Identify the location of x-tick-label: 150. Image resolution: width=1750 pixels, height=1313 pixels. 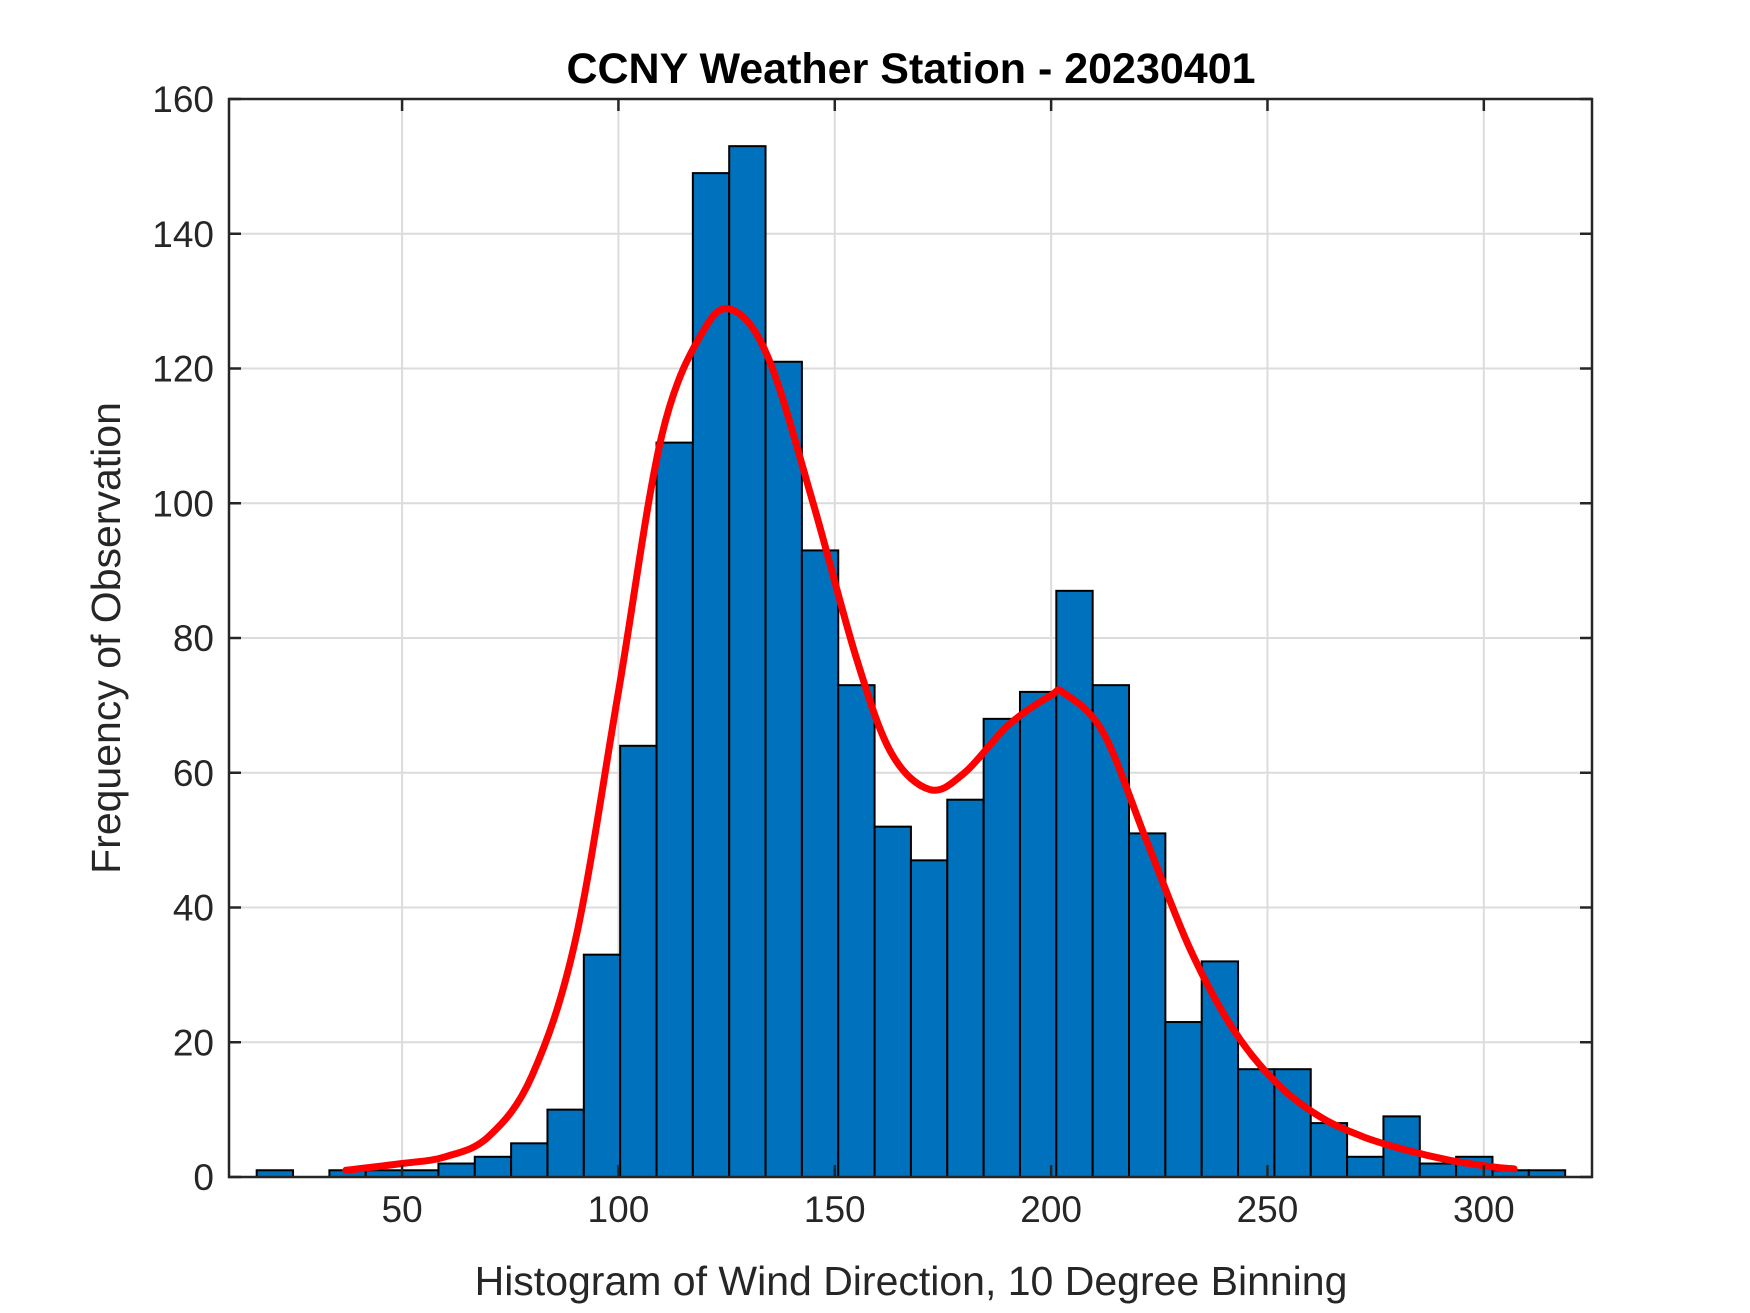
(835, 1209).